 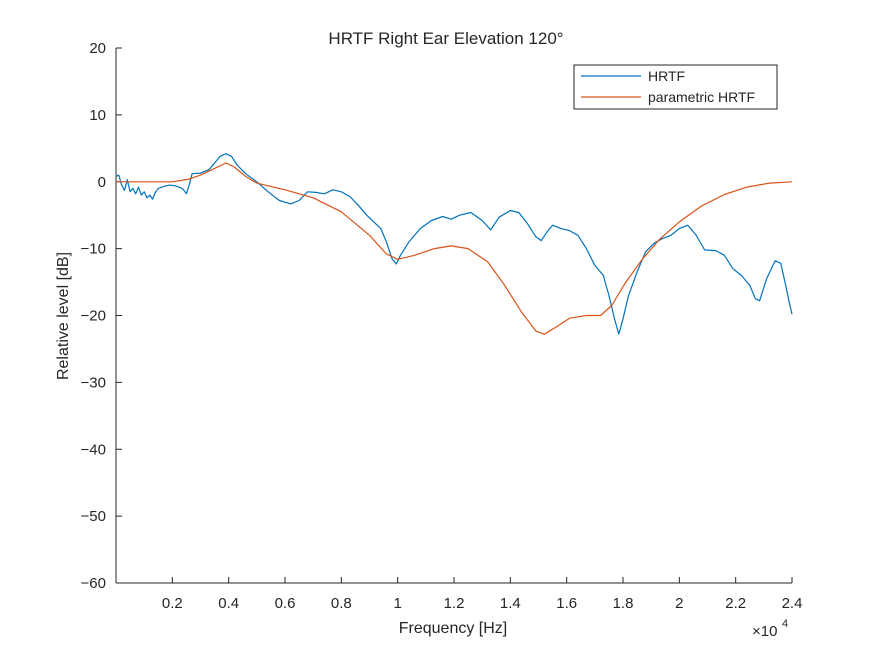 I want to click on y-tick-label: 0, so click(x=102, y=182).